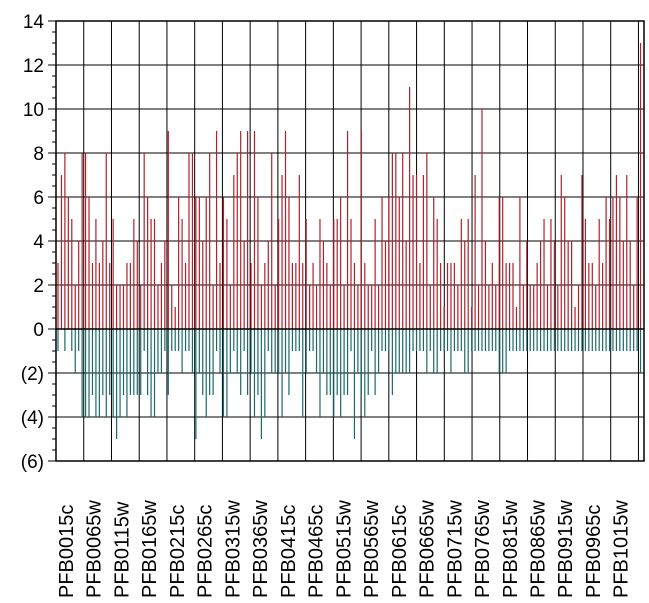 The width and height of the screenshot is (649, 603). What do you see at coordinates (38, 242) in the screenshot?
I see `y-tick-label: 4` at bounding box center [38, 242].